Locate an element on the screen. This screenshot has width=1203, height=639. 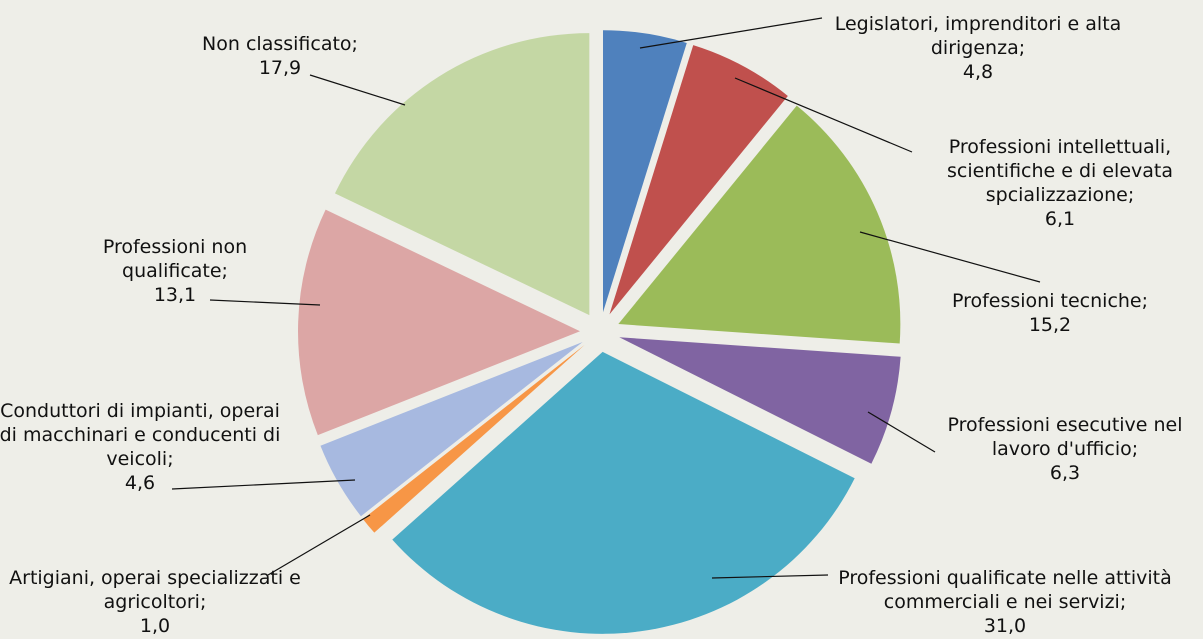
value-label: 13,1 is located at coordinates (175, 295).